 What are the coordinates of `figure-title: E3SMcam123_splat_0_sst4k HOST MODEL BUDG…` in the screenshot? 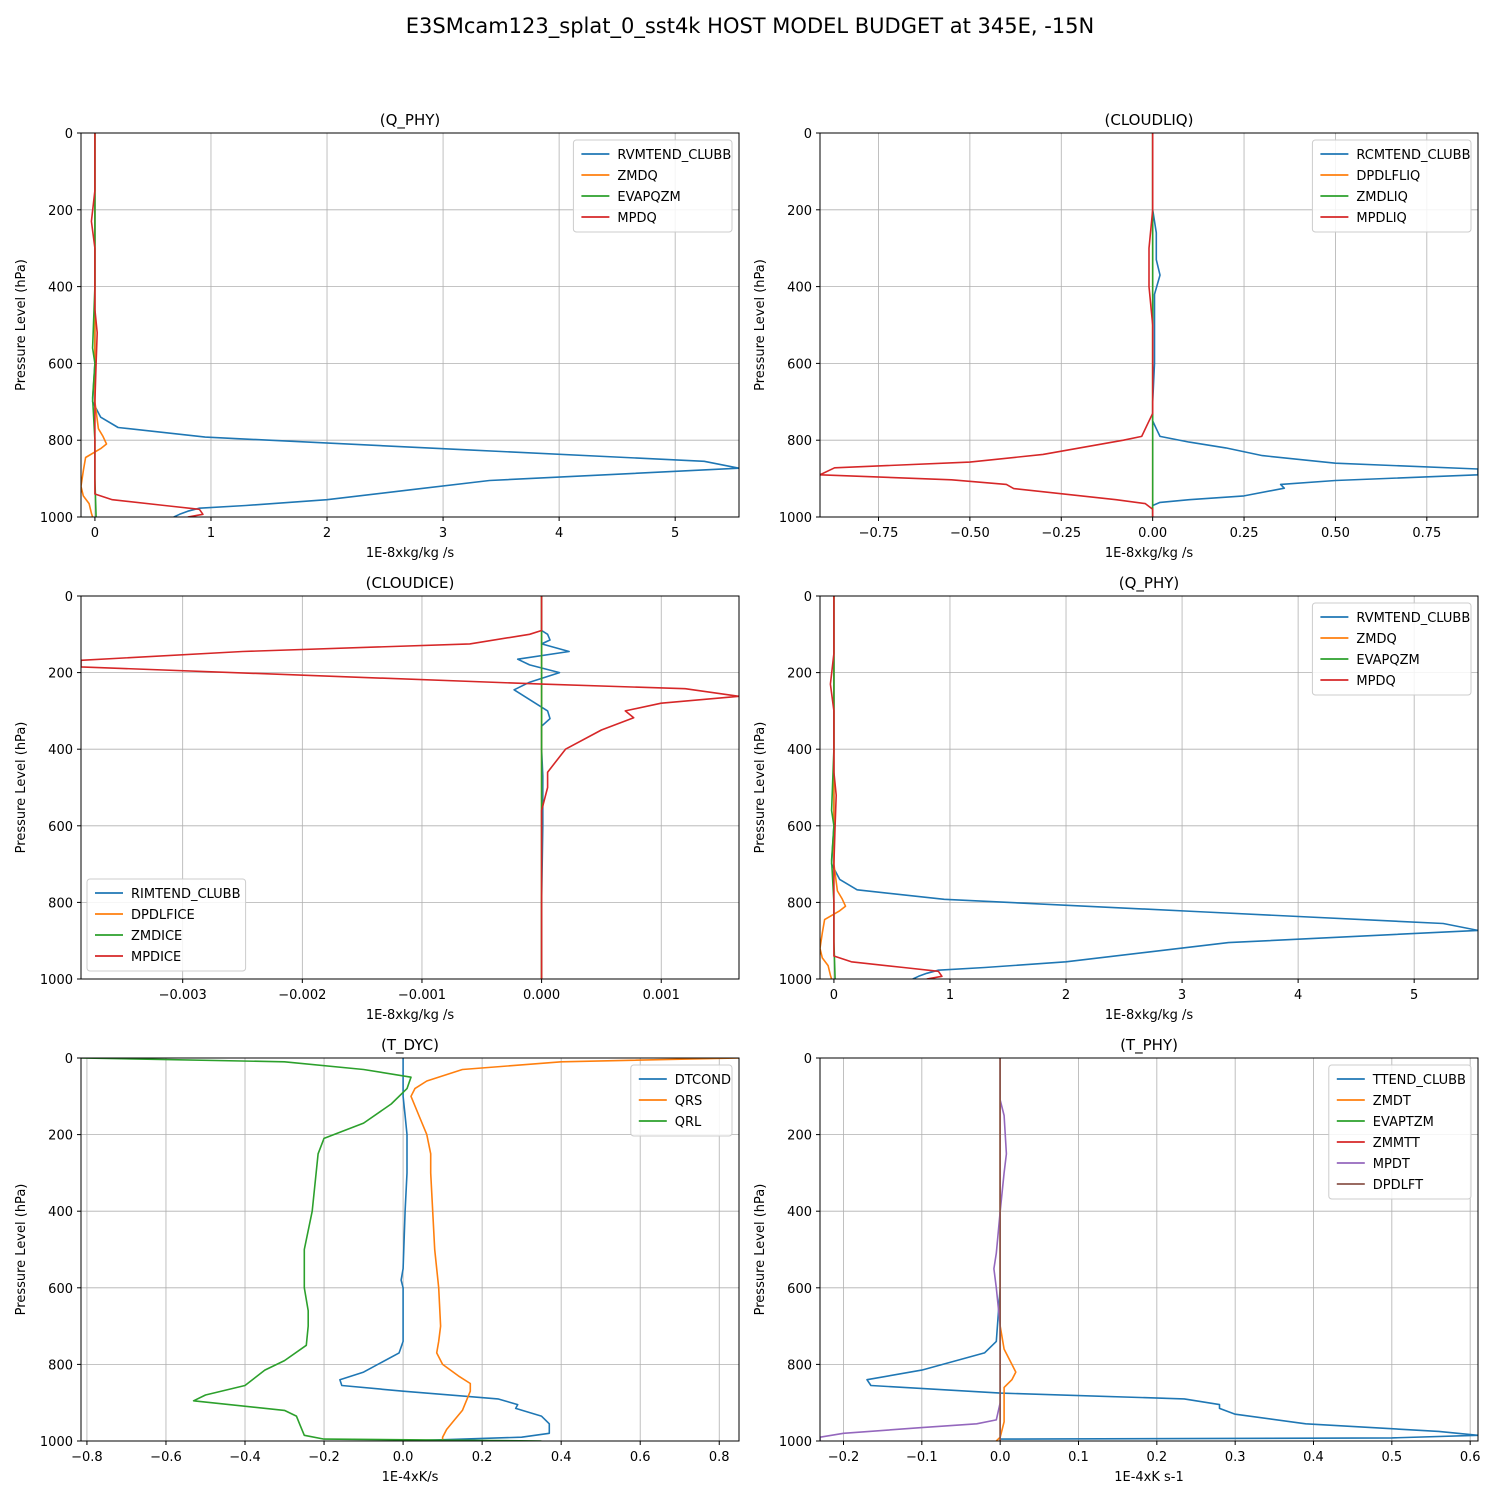 It's located at (750, 26).